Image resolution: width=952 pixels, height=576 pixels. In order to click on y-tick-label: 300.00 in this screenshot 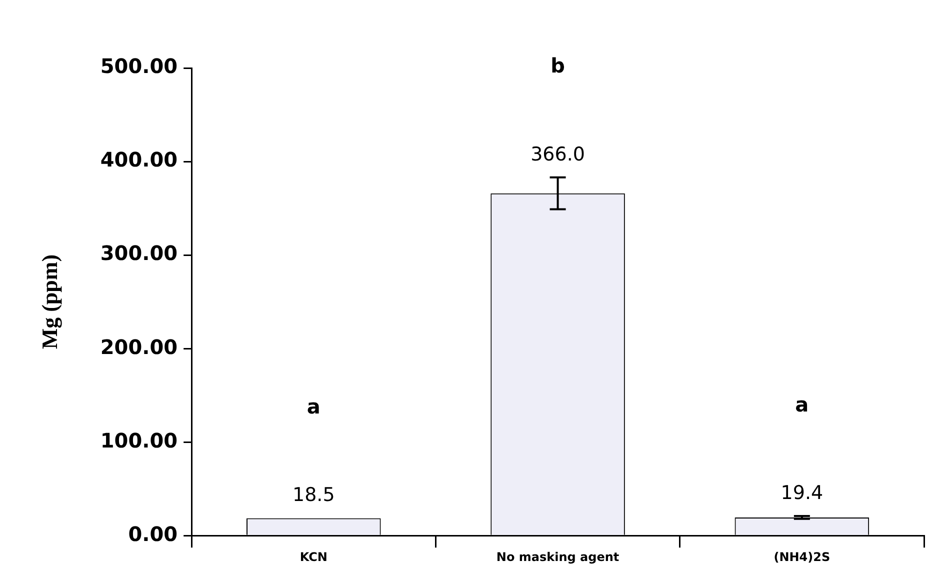, I will do `click(139, 253)`.